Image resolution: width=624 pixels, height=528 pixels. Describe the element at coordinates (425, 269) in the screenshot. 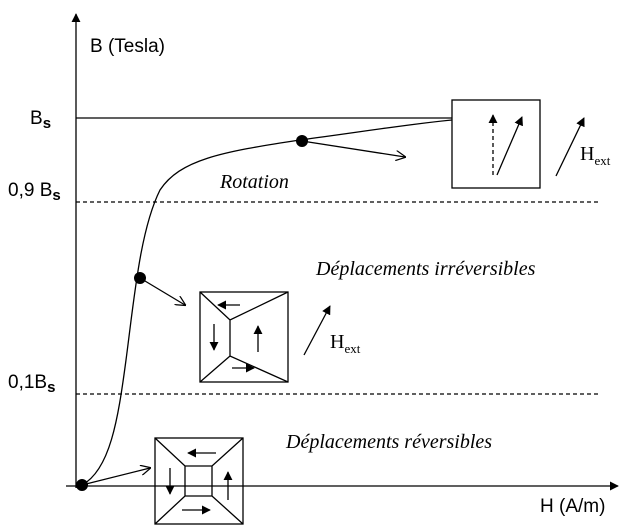

I see `region-label: Déplacements irréversibles` at that location.